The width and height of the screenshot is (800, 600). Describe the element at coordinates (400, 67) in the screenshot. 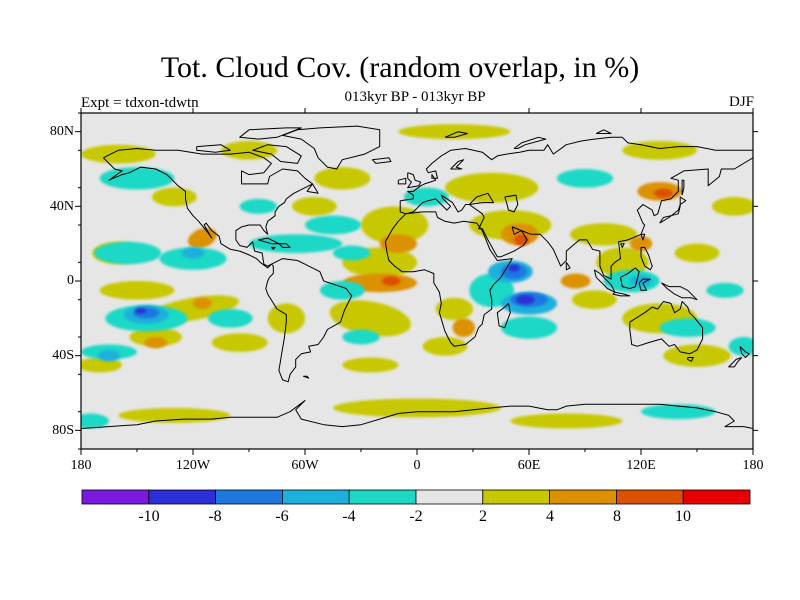

I see `figure-title: Tot. Cloud Cov. (random overlap, in %)` at that location.